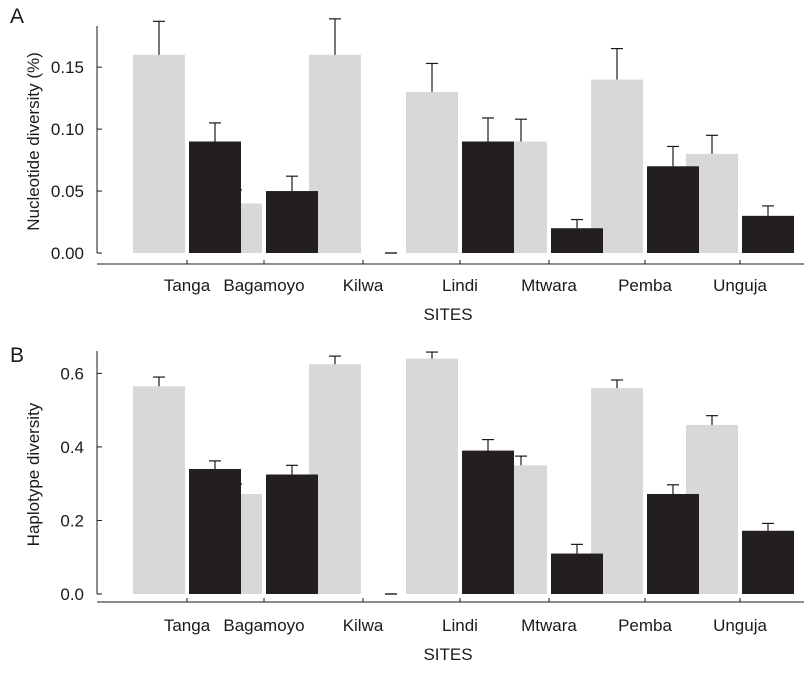 Image resolution: width=804 pixels, height=680 pixels. I want to click on panel-letter: B, so click(17, 355).